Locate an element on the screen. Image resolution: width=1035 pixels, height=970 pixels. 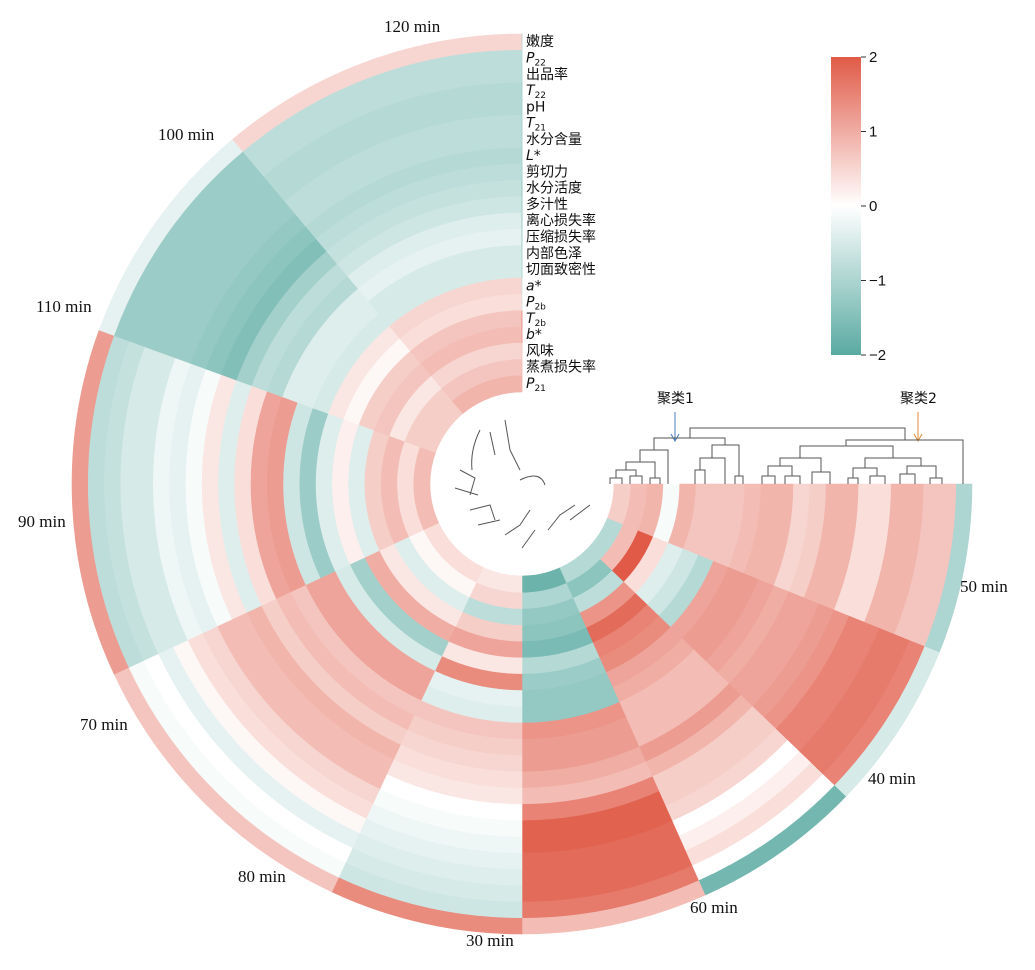
column-dendrogram is located at coordinates (786, 455).